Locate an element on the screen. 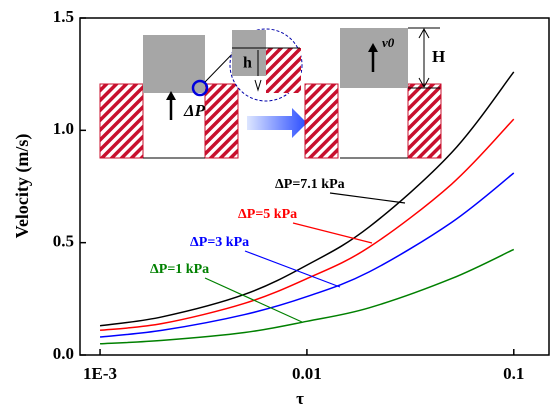  x-tick-label: 0.01 is located at coordinates (307, 373).